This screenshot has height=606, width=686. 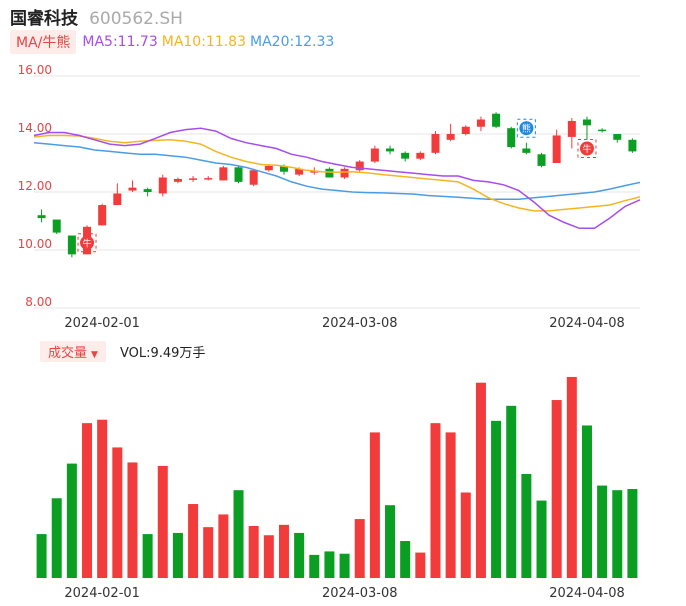 I want to click on volume-date-label: 2024-02-01, so click(x=102, y=593).